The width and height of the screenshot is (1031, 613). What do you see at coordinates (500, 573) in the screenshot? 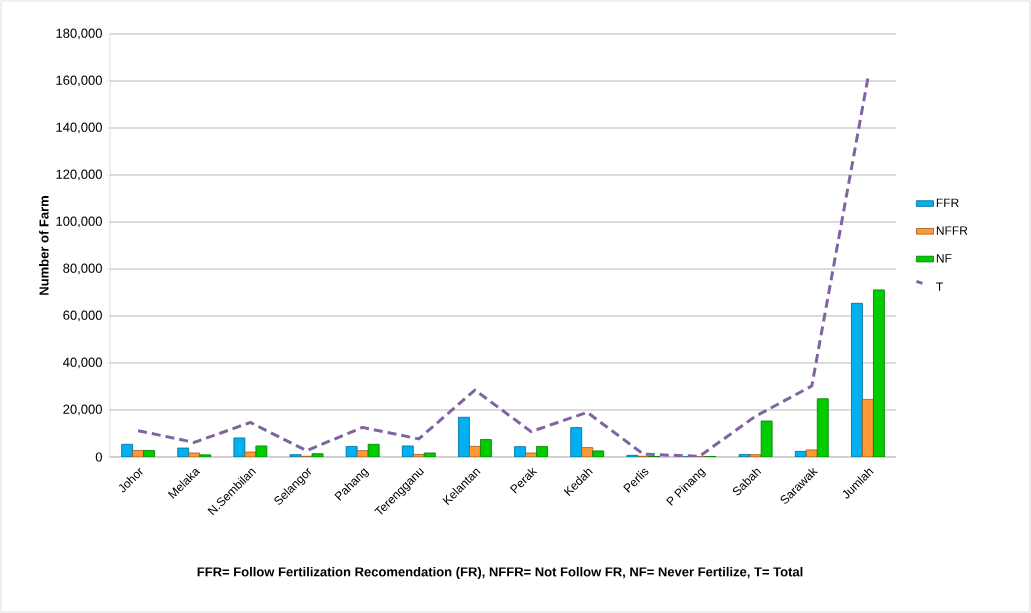
I see `text: FFR= Follow Fertilization Recomendation (FR), NFFR= Not Follow FR, NF= Never Fertilize, T= Total` at bounding box center [500, 573].